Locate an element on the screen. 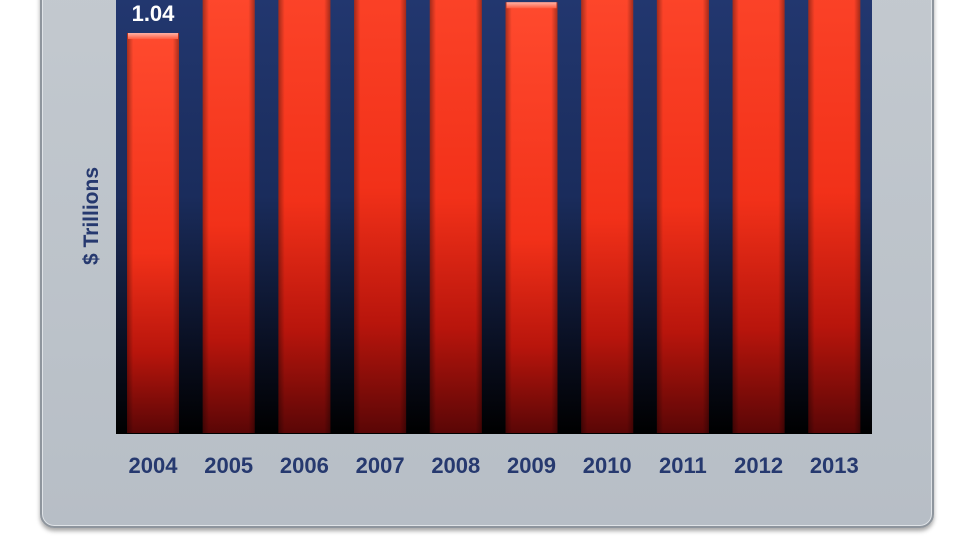  bar-2006 is located at coordinates (304, 217).